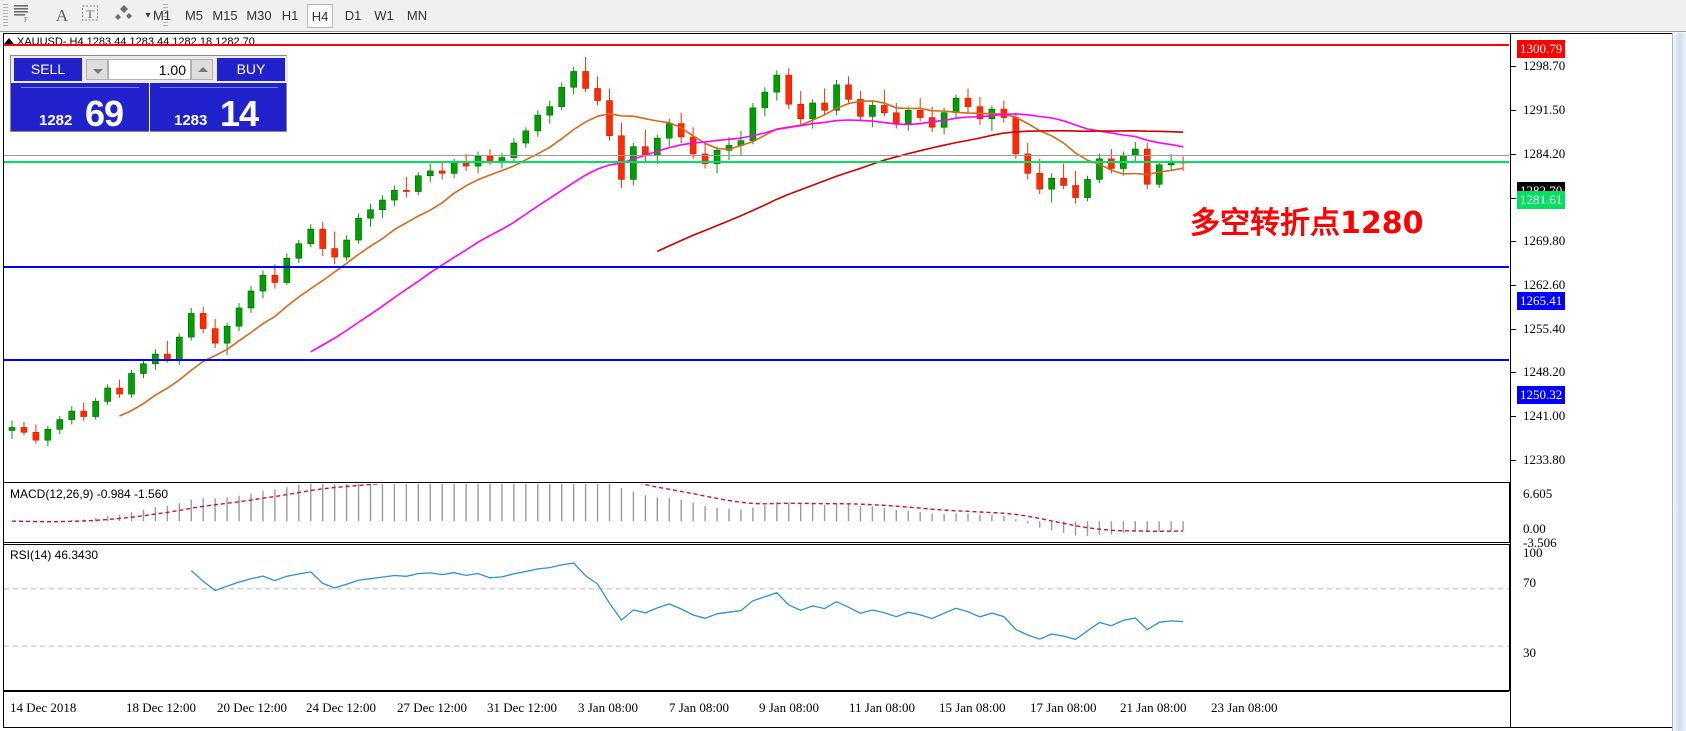 This screenshot has height=731, width=1686. I want to click on templates-icon, so click(126, 16).